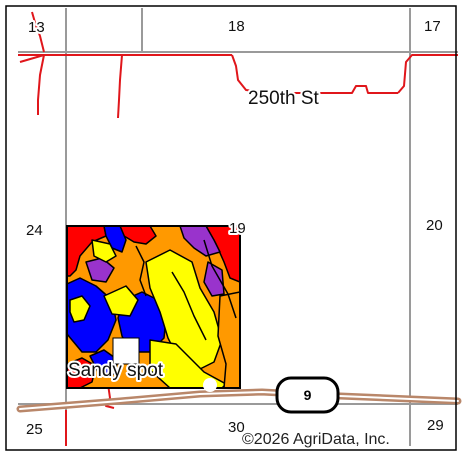 The image size is (462, 456). Describe the element at coordinates (41, 84) in the screenshot. I see `road-west-south` at that location.